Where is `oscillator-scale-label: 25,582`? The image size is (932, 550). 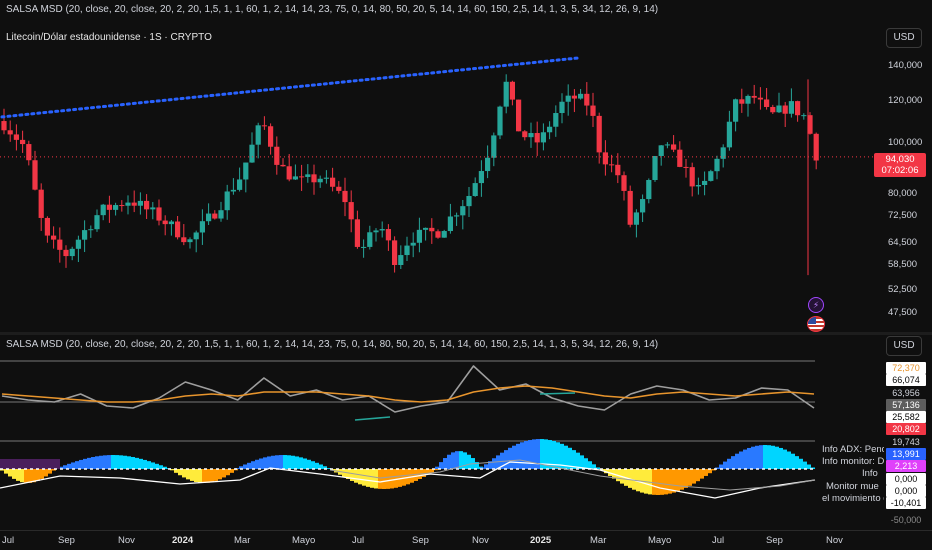
oscillator-scale-label: 25,582 is located at coordinates (906, 417).